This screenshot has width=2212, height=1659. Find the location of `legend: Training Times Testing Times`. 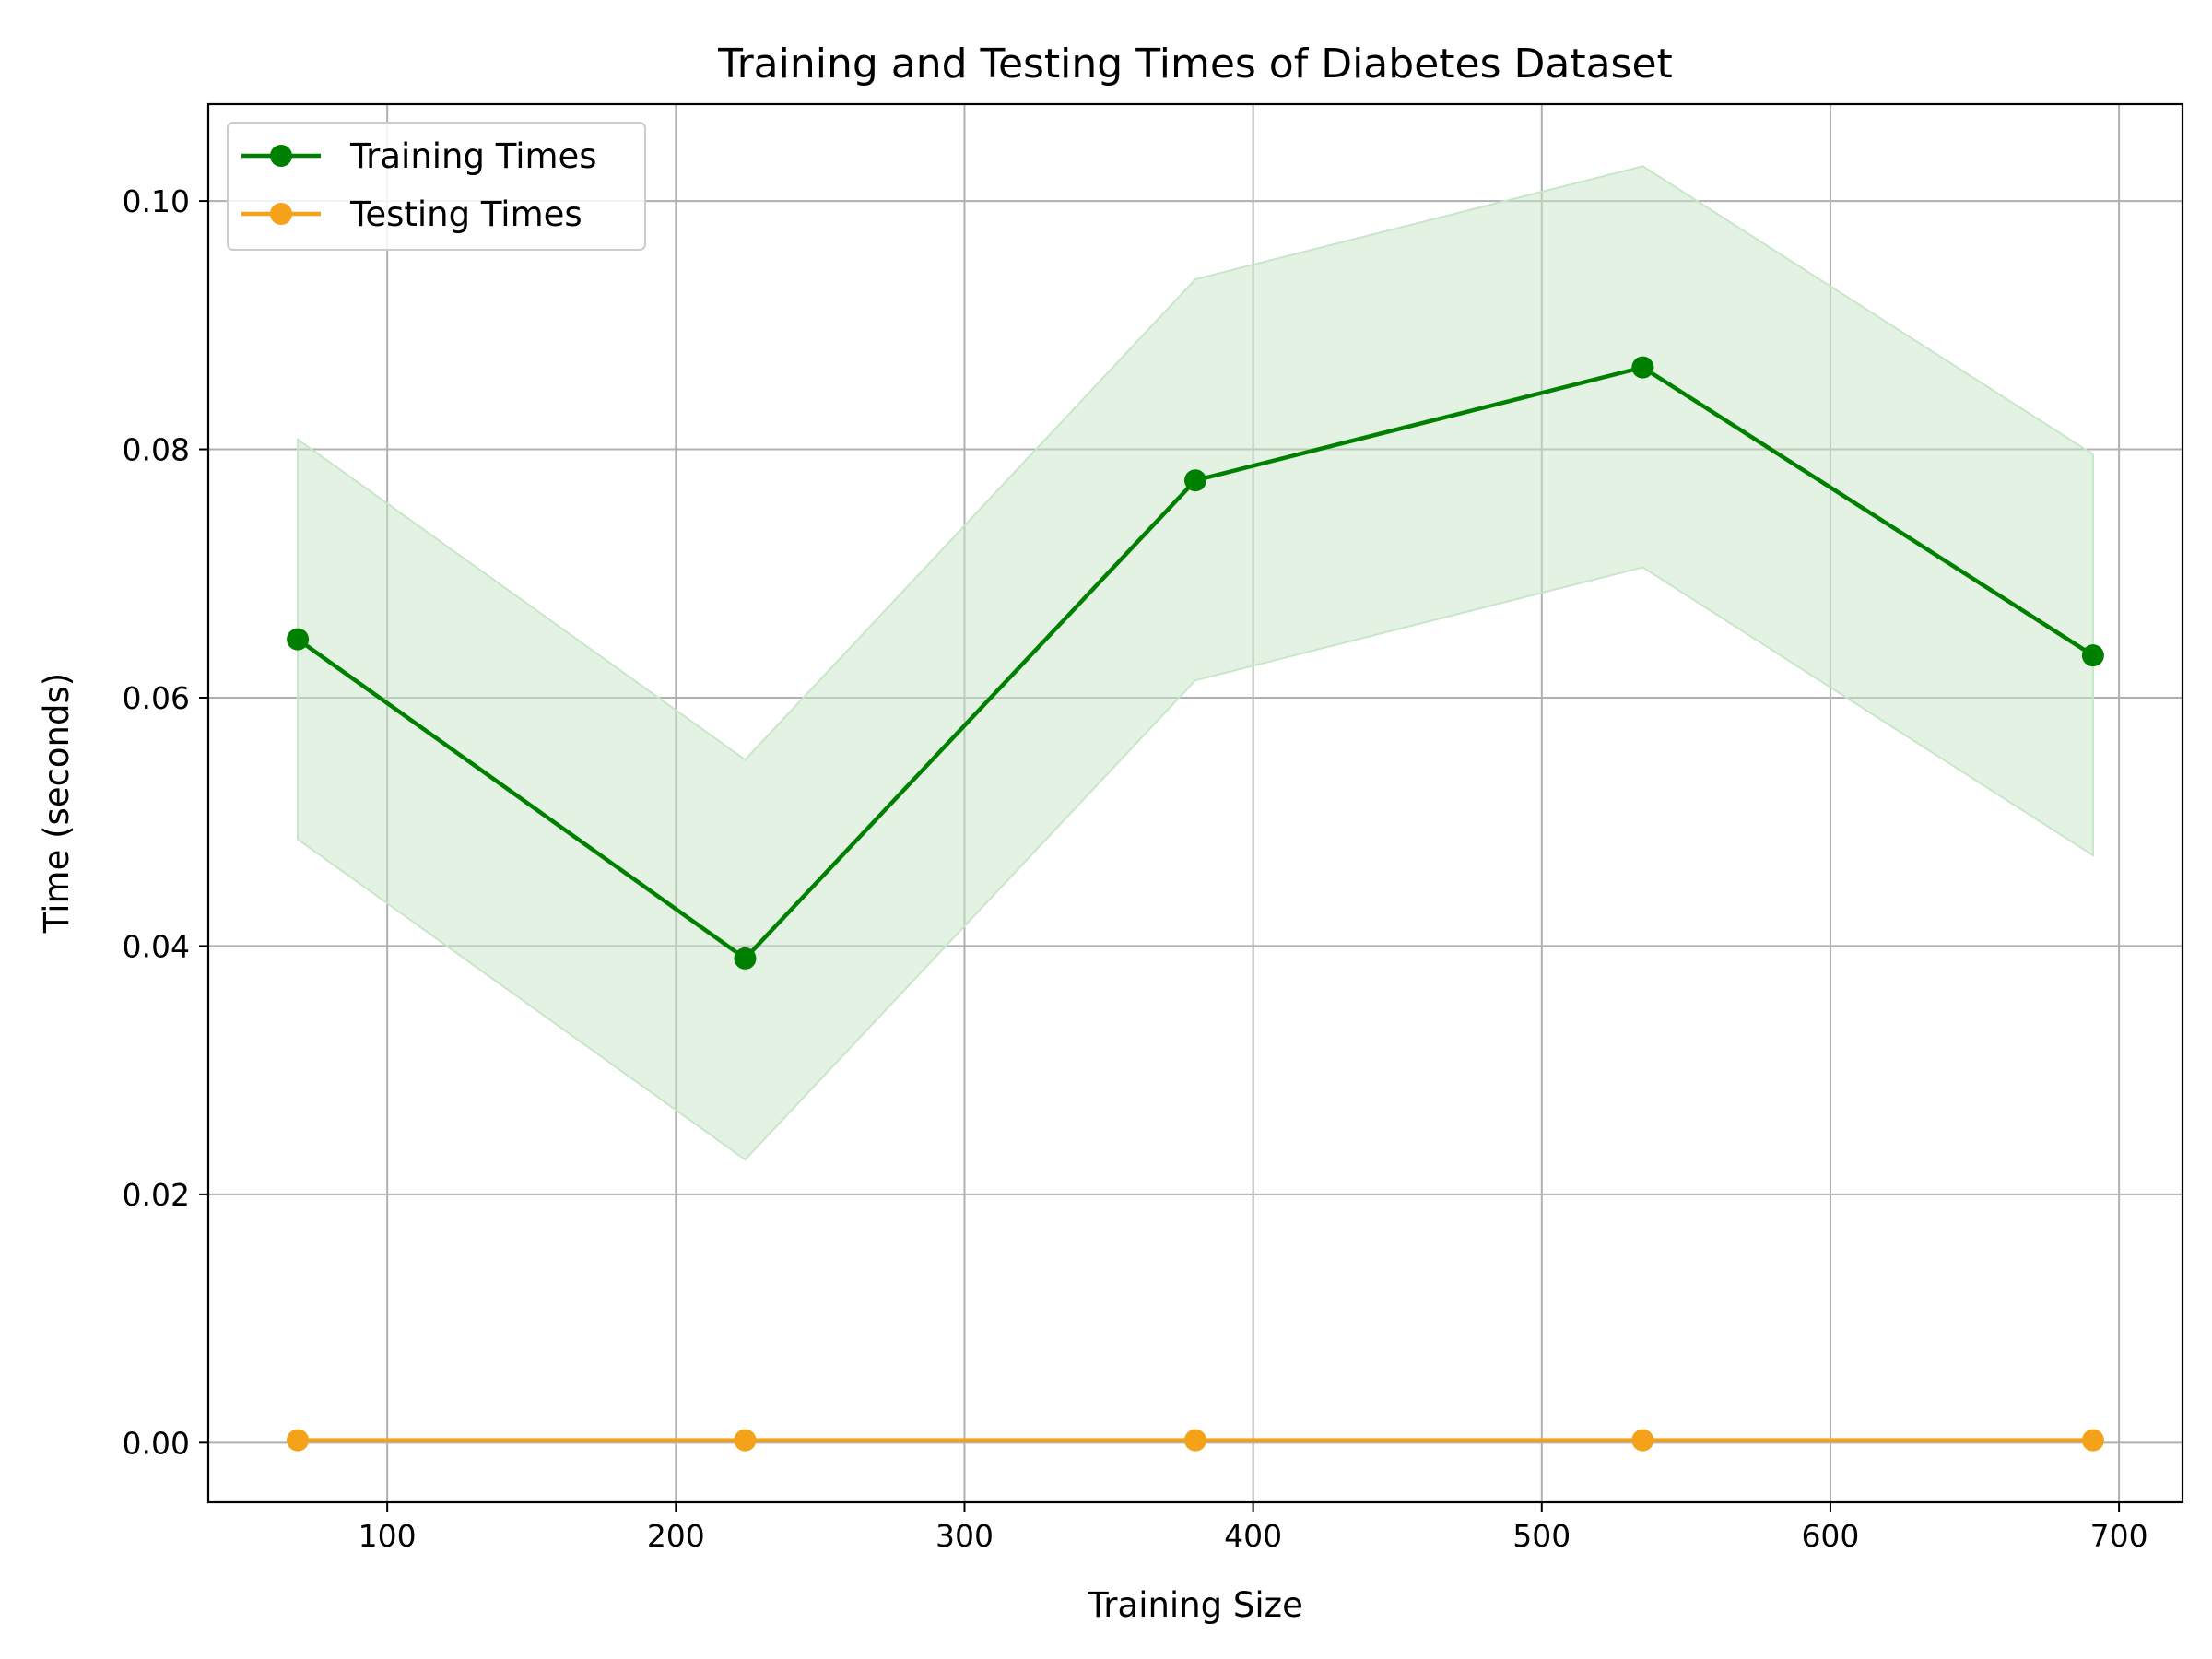

legend: Training Times Testing Times is located at coordinates (436, 186).